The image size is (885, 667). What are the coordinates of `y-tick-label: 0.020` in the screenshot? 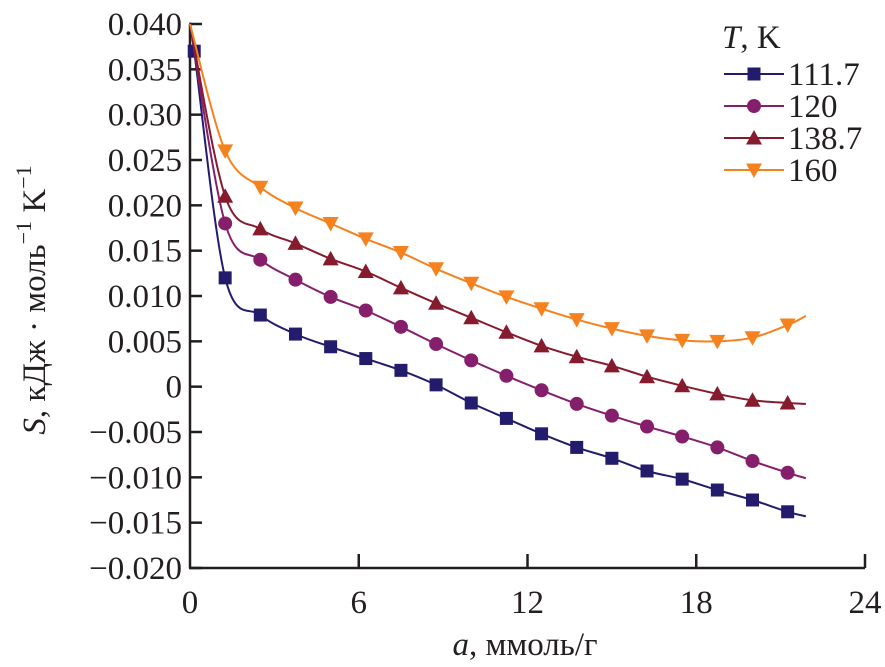 It's located at (145, 206).